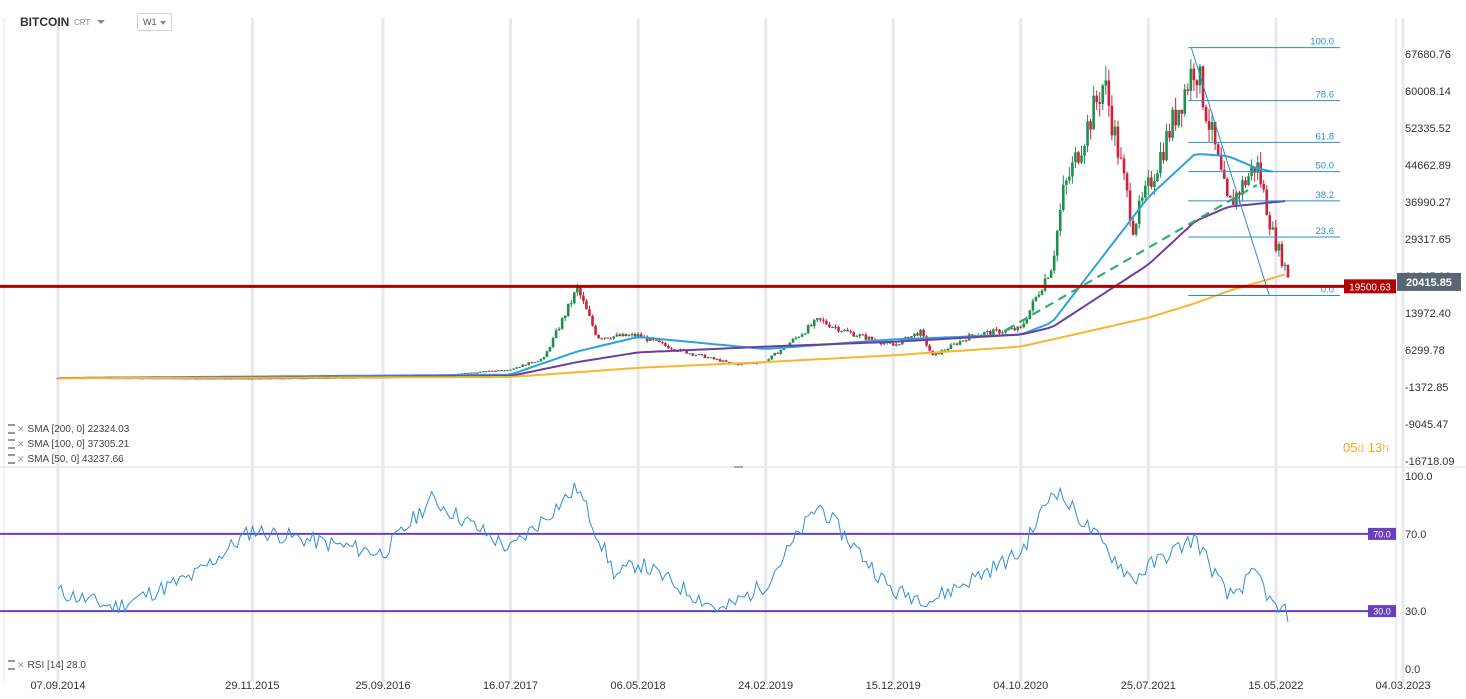 Image resolution: width=1466 pixels, height=699 pixels. Describe the element at coordinates (672, 326) in the screenshot. I see `sma200-line` at that location.